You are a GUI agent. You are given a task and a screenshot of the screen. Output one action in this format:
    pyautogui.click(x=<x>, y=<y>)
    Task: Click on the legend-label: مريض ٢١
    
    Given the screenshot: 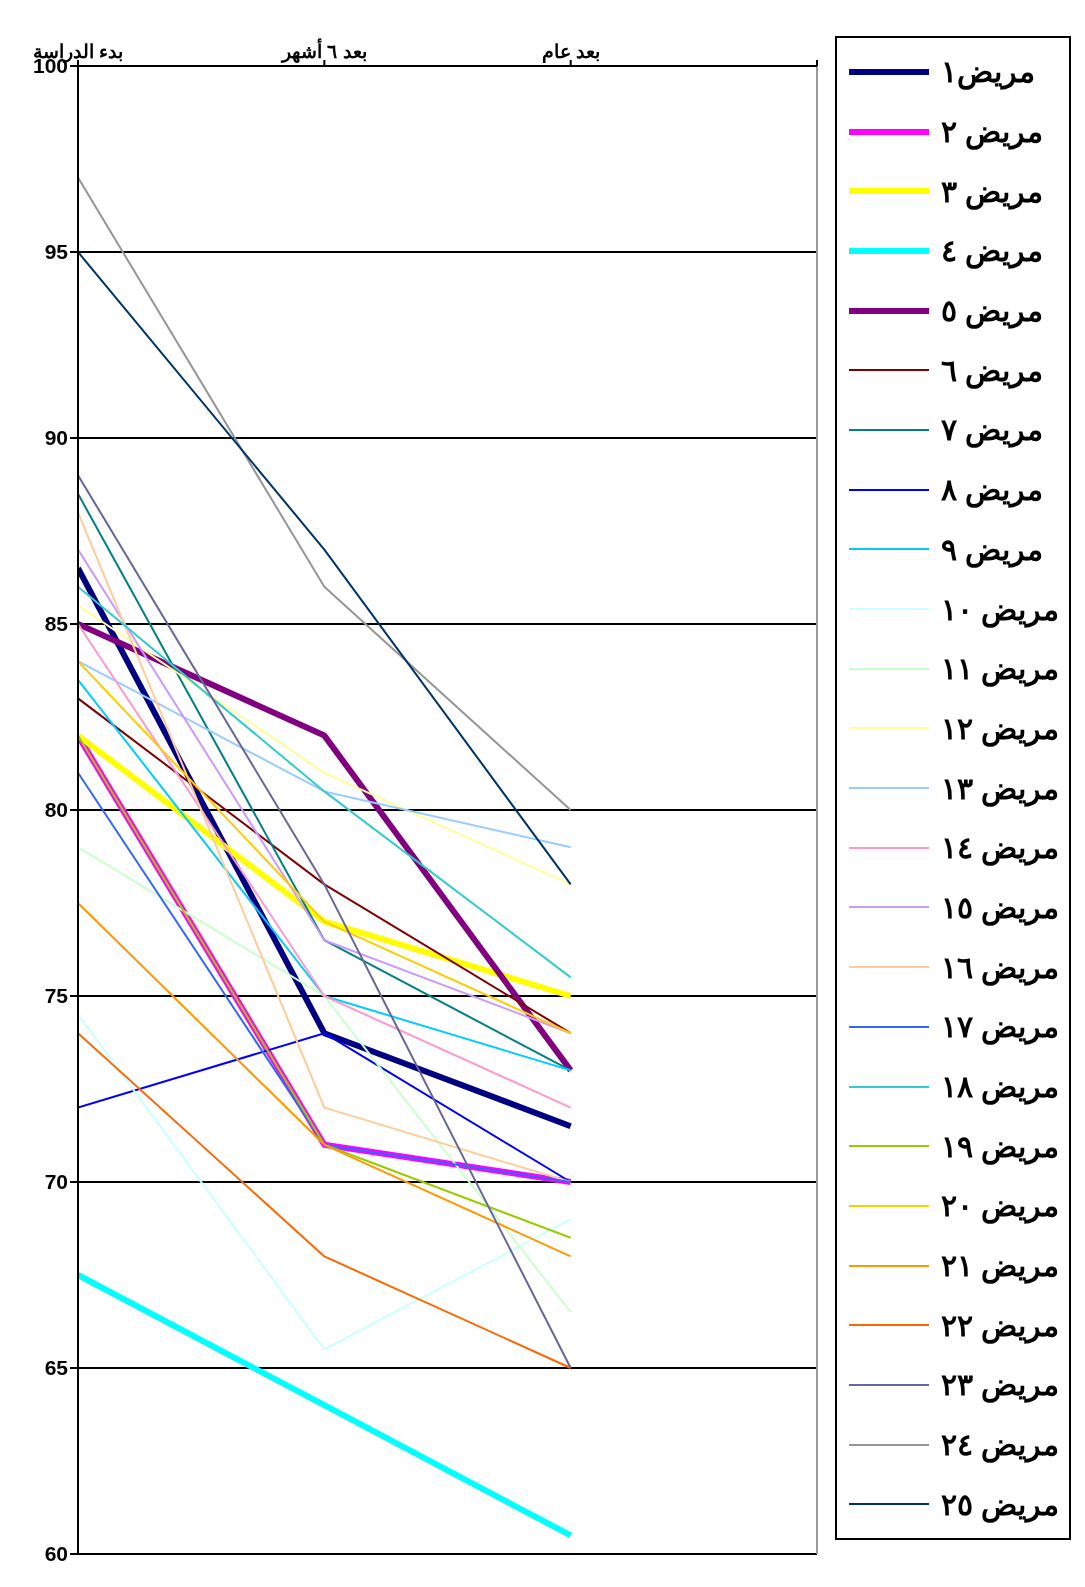 What is the action you would take?
    pyautogui.click(x=1000, y=1266)
    